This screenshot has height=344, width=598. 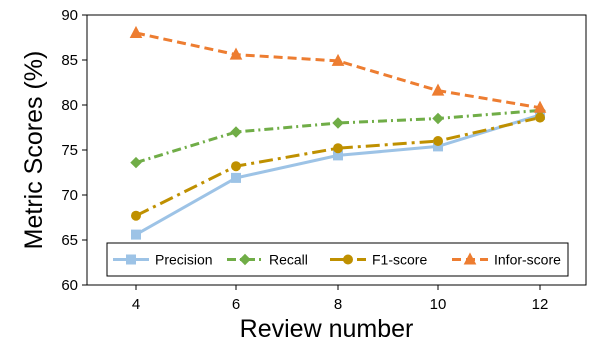 What do you see at coordinates (131, 259) in the screenshot?
I see `legend-marker-precision` at bounding box center [131, 259].